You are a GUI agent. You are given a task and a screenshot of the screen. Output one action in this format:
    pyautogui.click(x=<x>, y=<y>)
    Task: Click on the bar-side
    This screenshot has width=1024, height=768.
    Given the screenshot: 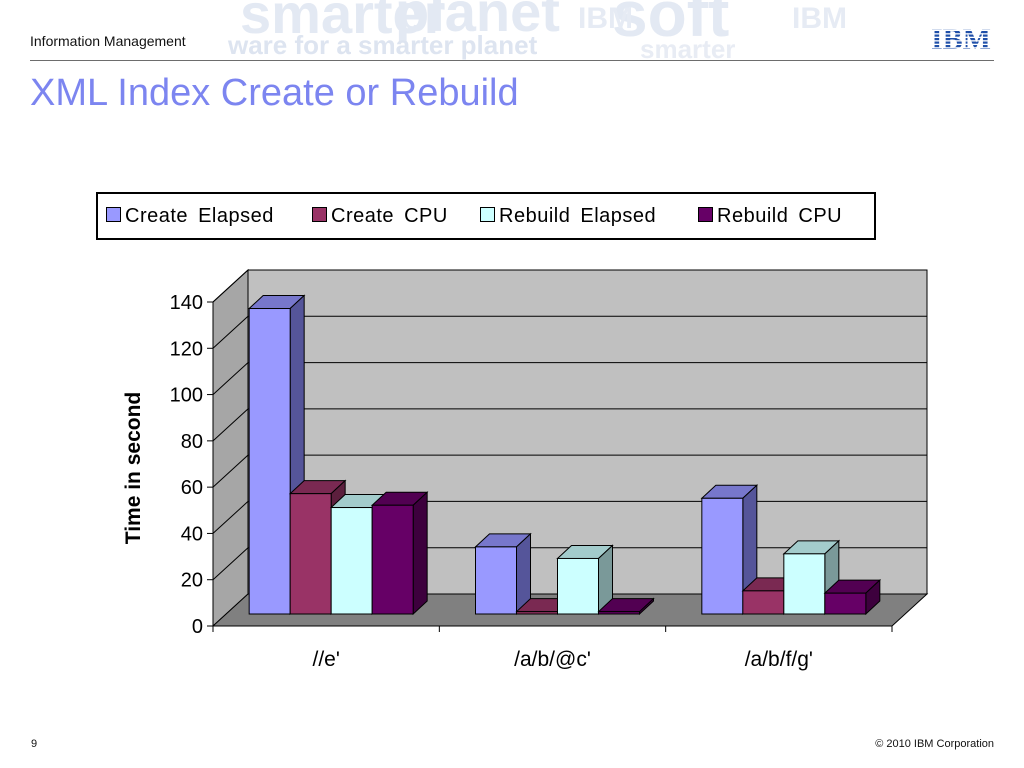 What is the action you would take?
    pyautogui.click(x=420, y=553)
    